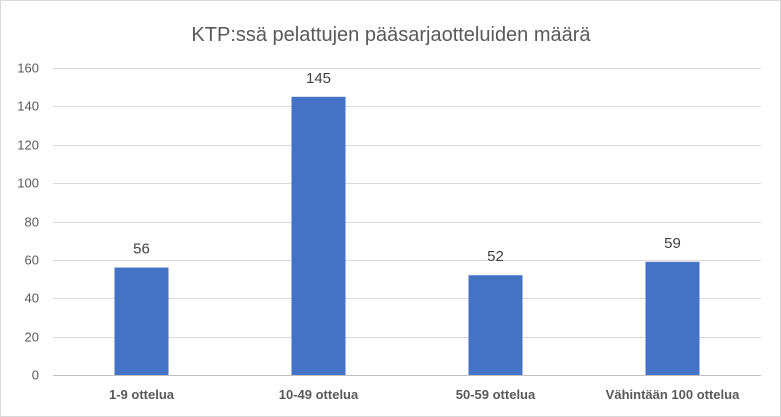  Describe the element at coordinates (496, 394) in the screenshot. I see `x-tick-label: 50-59 ottelua` at that location.